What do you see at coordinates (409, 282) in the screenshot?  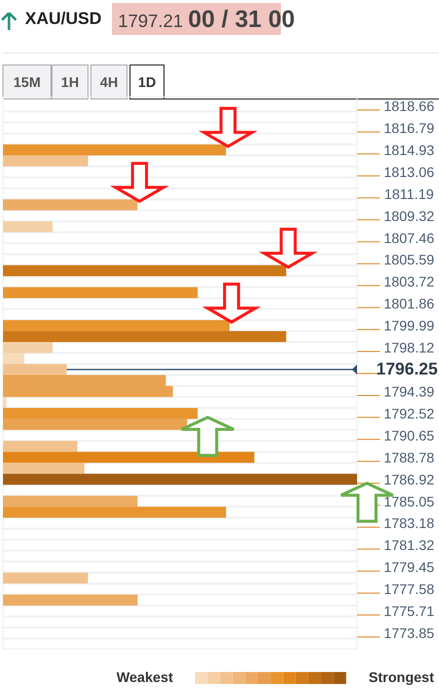 I see `y-tick-label: 1803.72` at bounding box center [409, 282].